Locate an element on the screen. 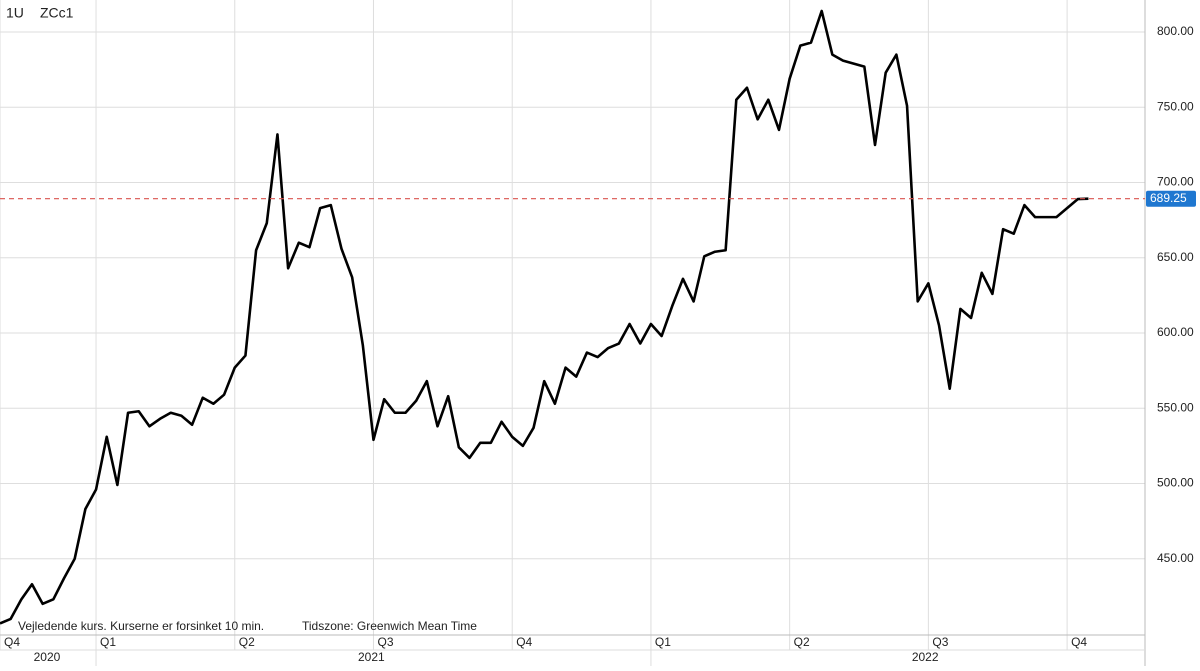 The height and width of the screenshot is (671, 1200). y-tick-label: 700.00 is located at coordinates (1175, 182).